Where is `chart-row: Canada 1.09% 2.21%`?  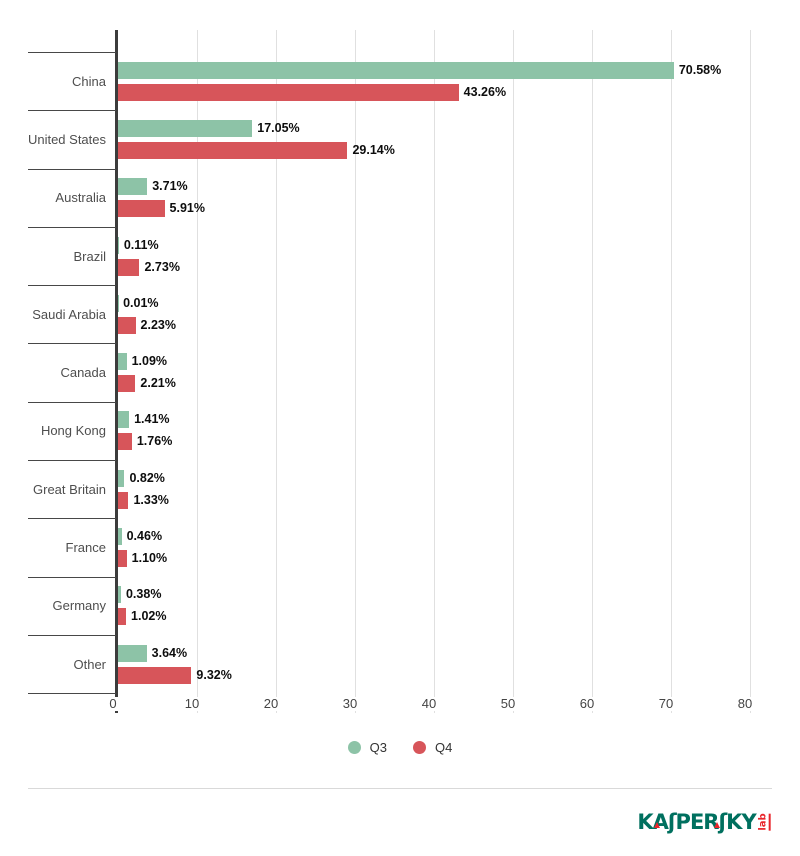 chart-row: Canada 1.09% 2.21% is located at coordinates (400, 372).